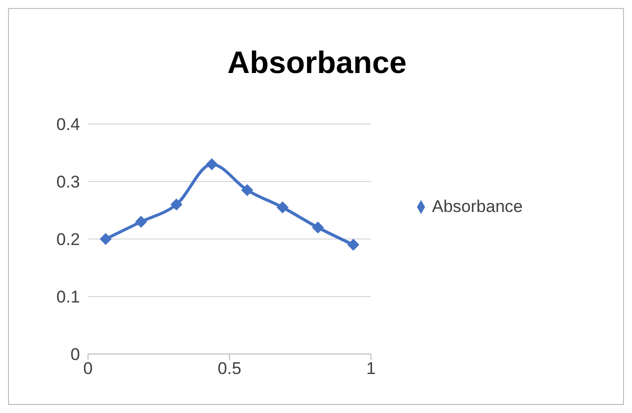  I want to click on y-tick-label: 0.1, so click(68, 297).